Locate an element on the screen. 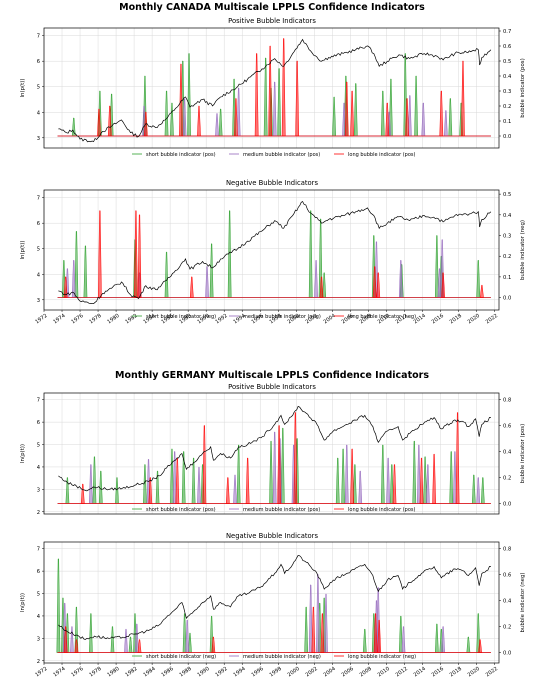  canada-neg-y2tick-label: 0.0 is located at coordinates (507, 299).